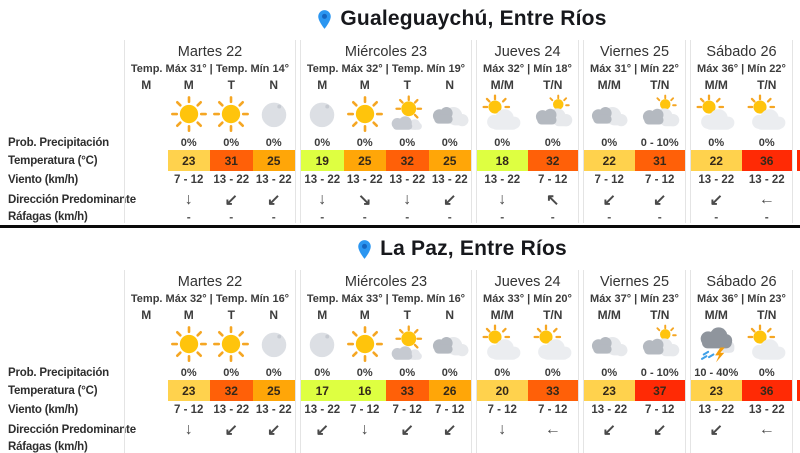 The height and width of the screenshot is (453, 800). Describe the element at coordinates (502, 160) in the screenshot. I see `temperature-cell: 18` at that location.